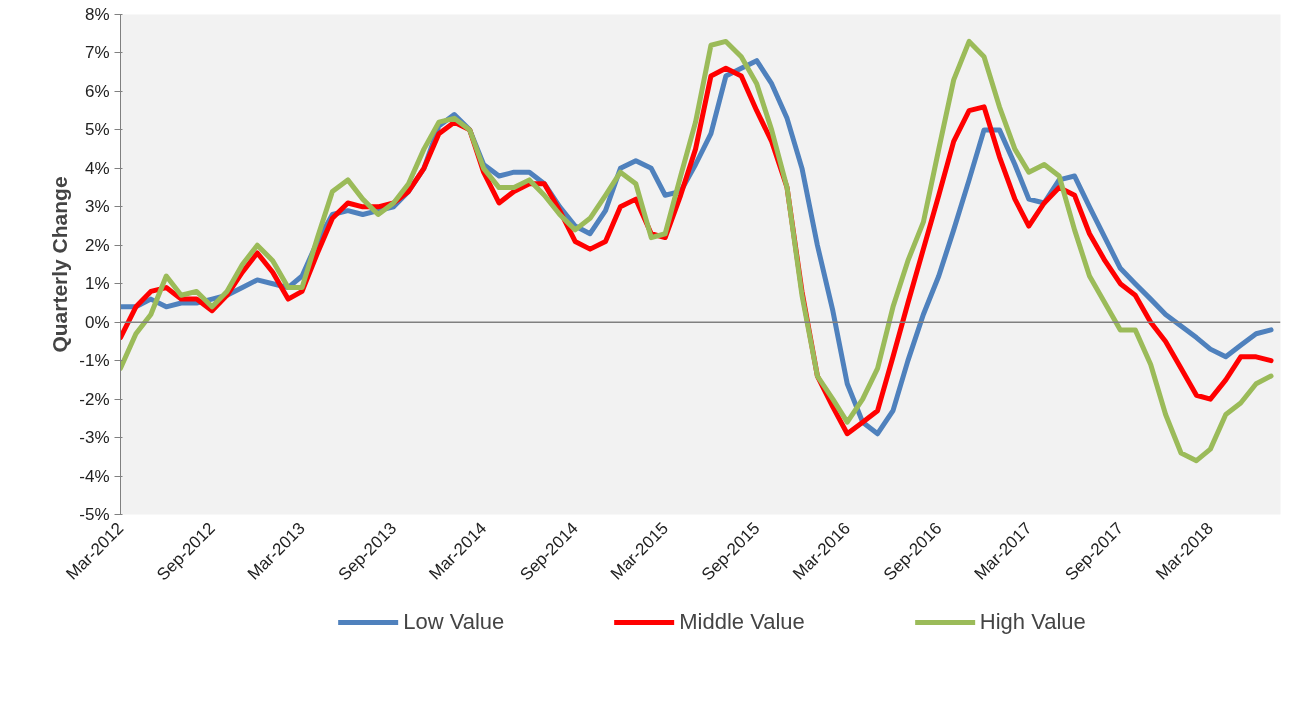  I want to click on y-axis-title: Quarterly Change, so click(60, 264).